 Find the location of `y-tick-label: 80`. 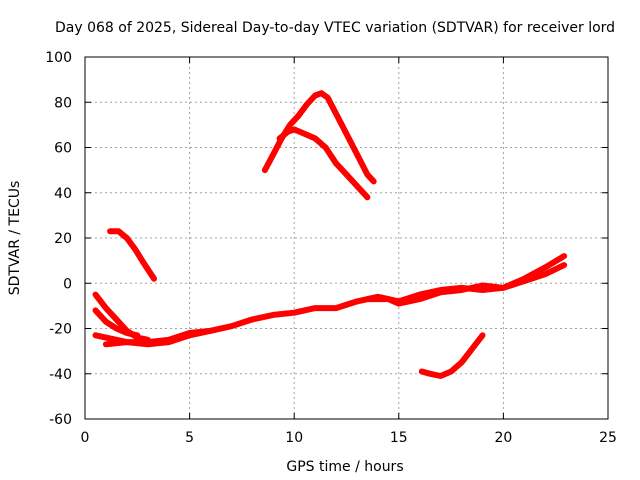

y-tick-label: 80 is located at coordinates (63, 103).